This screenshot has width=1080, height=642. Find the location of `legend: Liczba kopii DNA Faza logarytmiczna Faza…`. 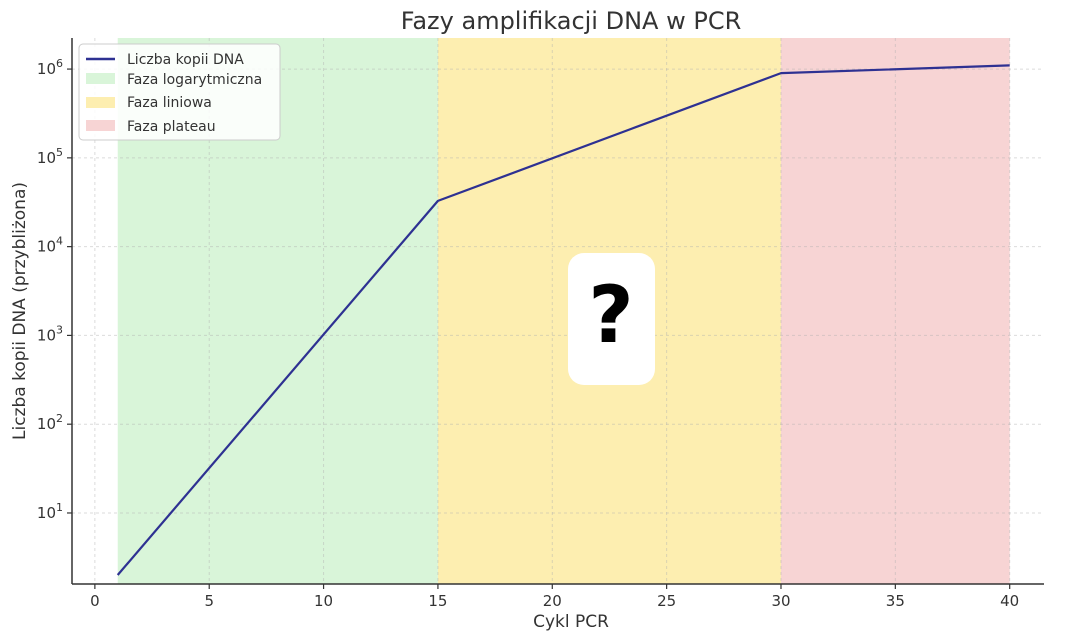

legend: Liczba kopii DNA Faza logarytmiczna Faza… is located at coordinates (179, 92).